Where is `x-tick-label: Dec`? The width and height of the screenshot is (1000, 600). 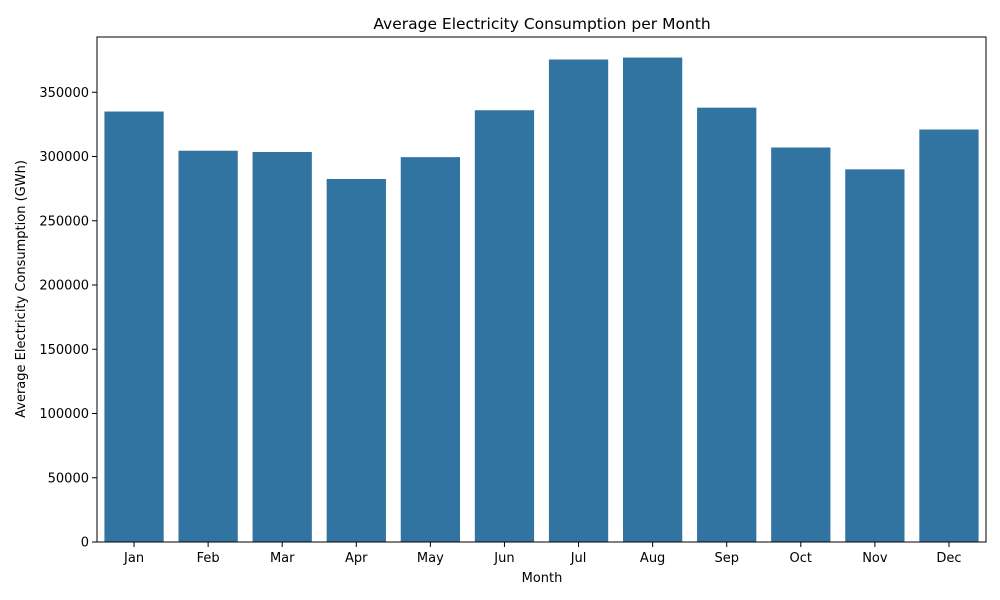
x-tick-label: Dec is located at coordinates (948, 558).